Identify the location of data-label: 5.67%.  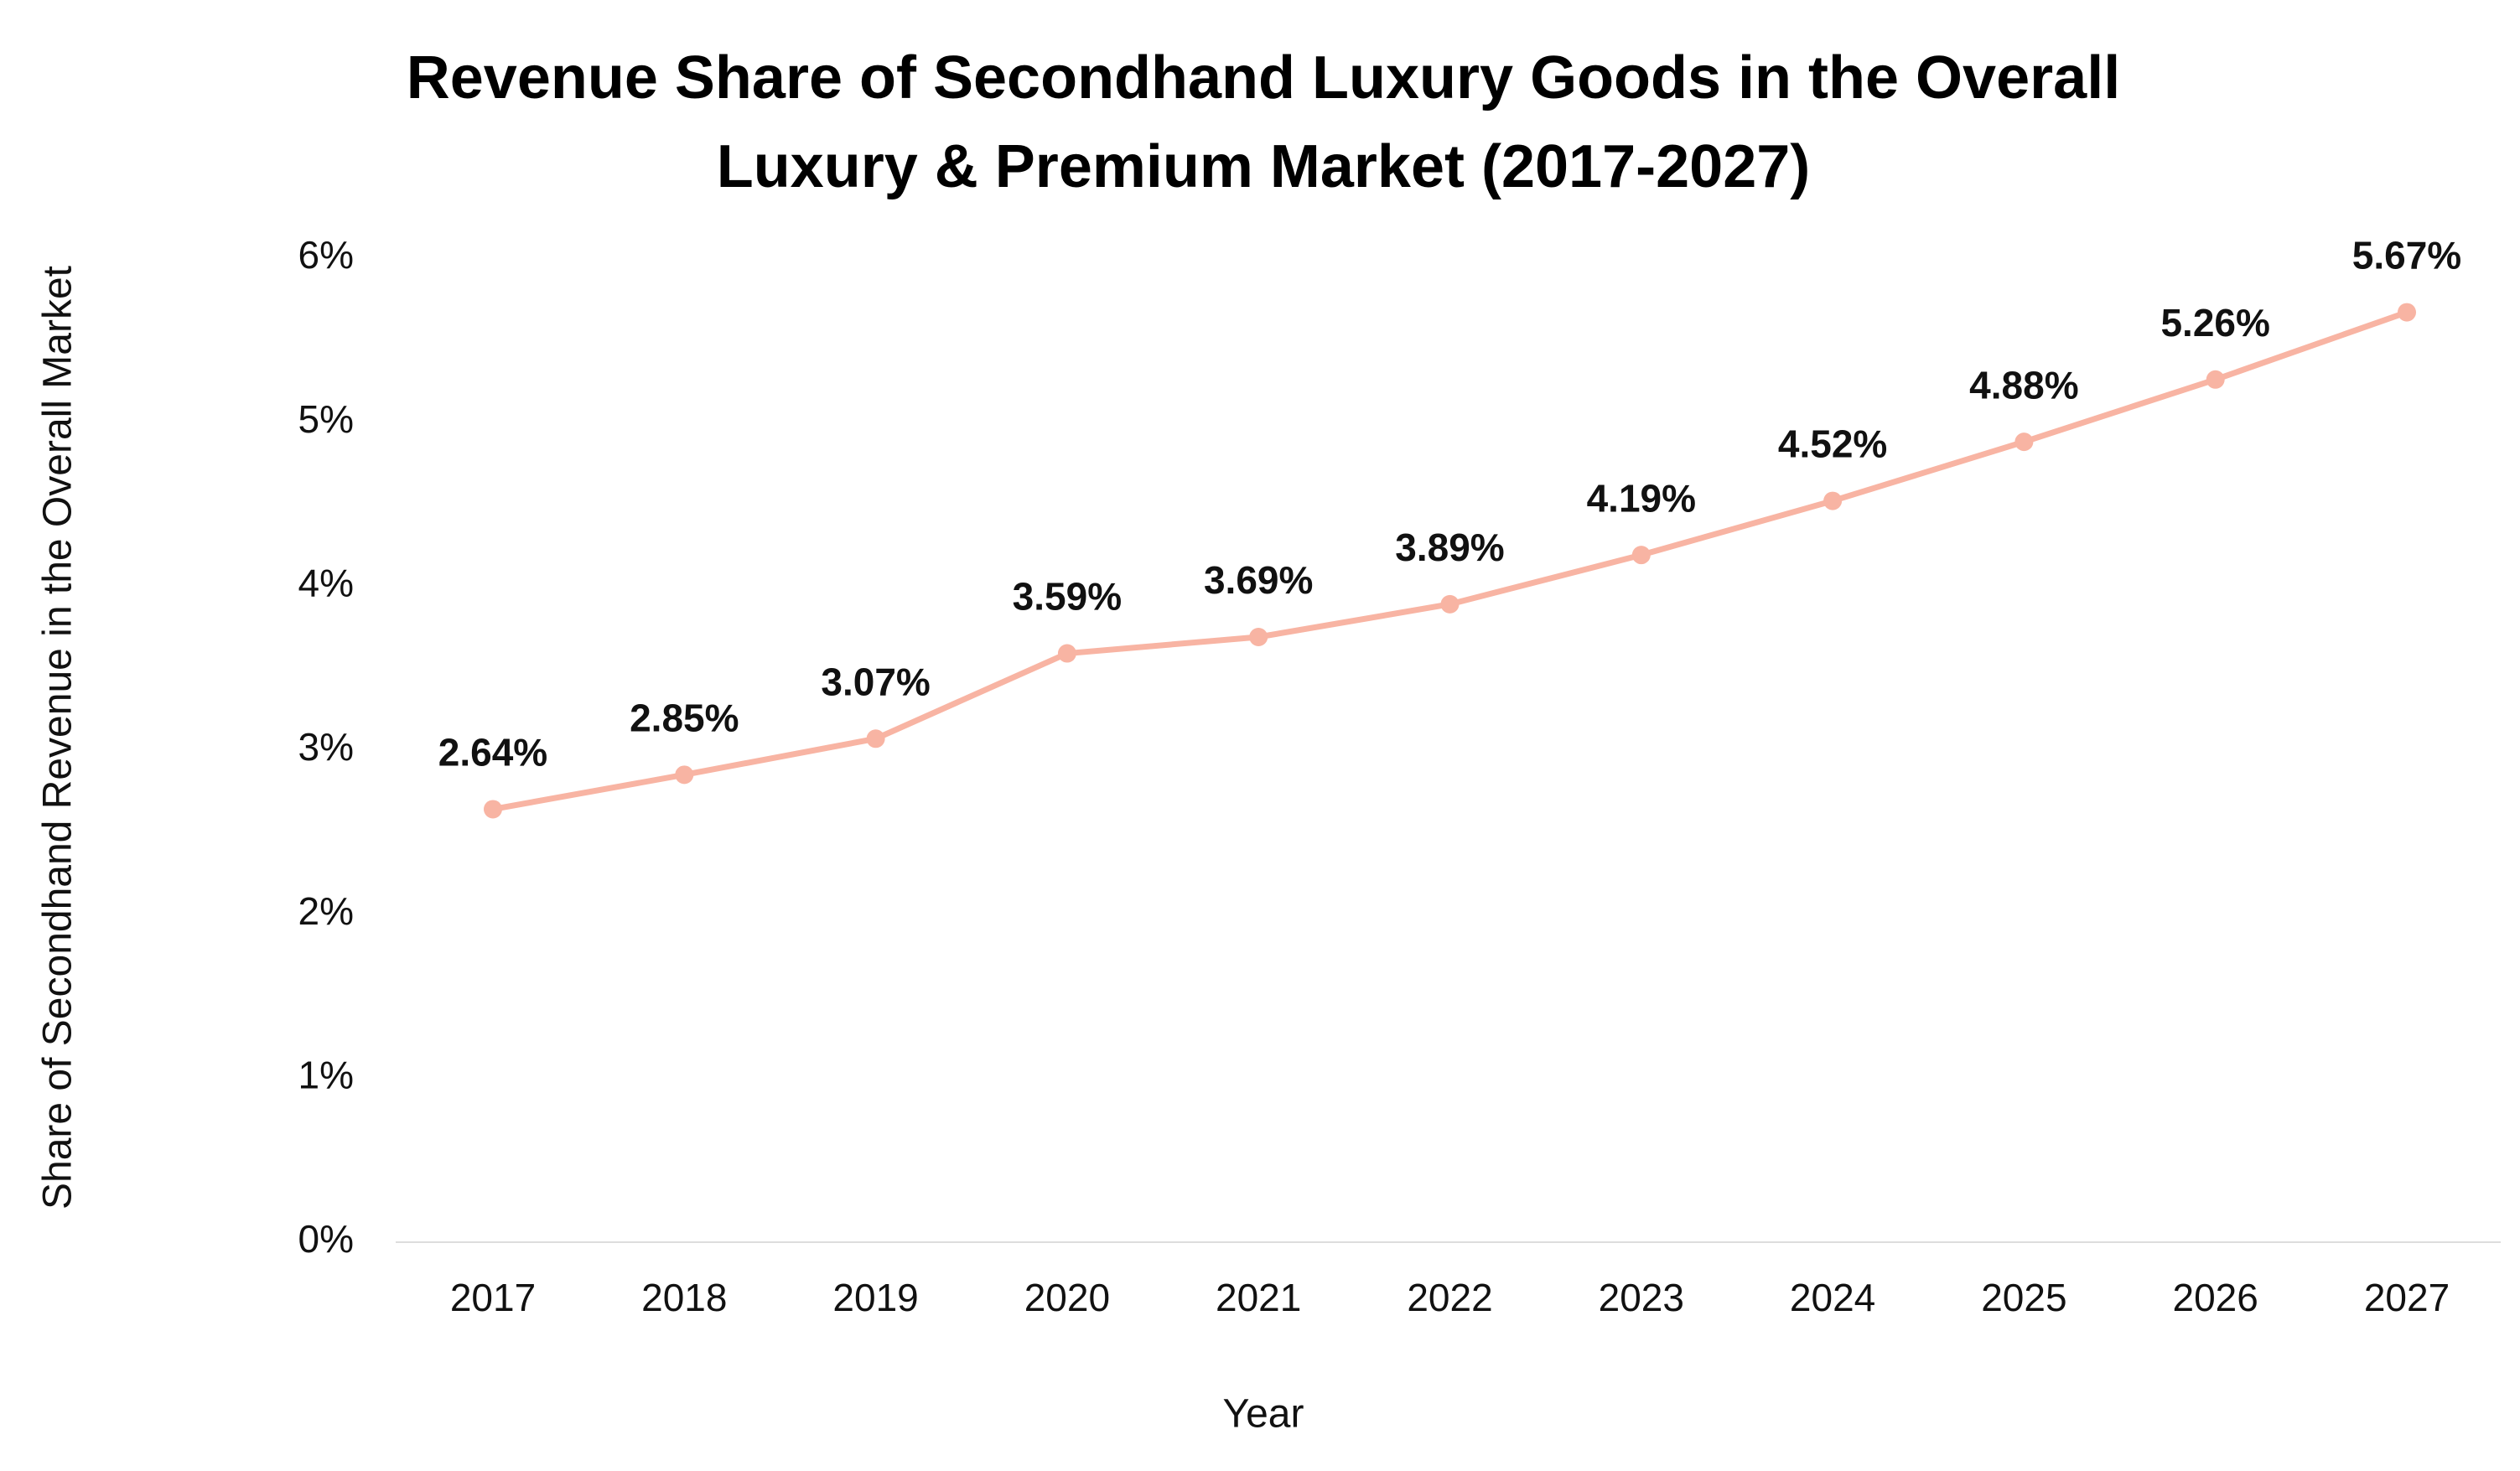
(2406, 255).